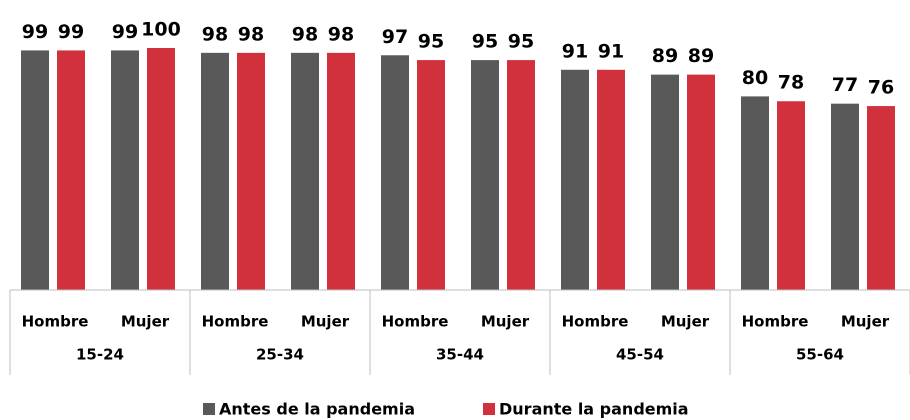  I want to click on group-label: 35-44, so click(460, 355).